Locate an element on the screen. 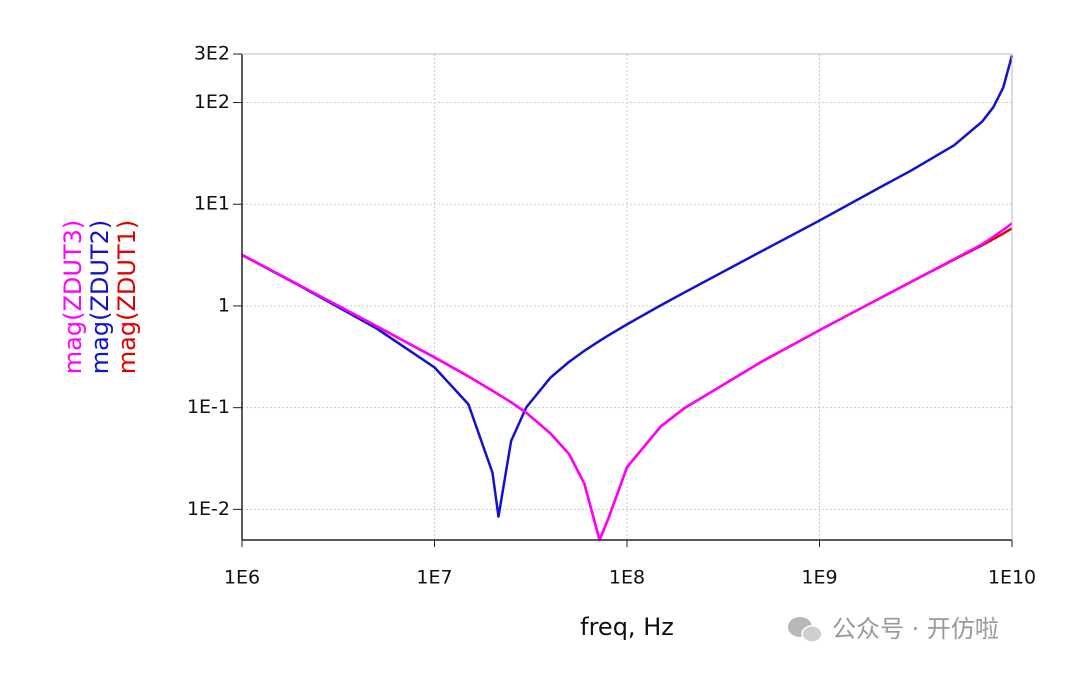 The width and height of the screenshot is (1080, 673). x-tick-label: 1E9 is located at coordinates (819, 578).